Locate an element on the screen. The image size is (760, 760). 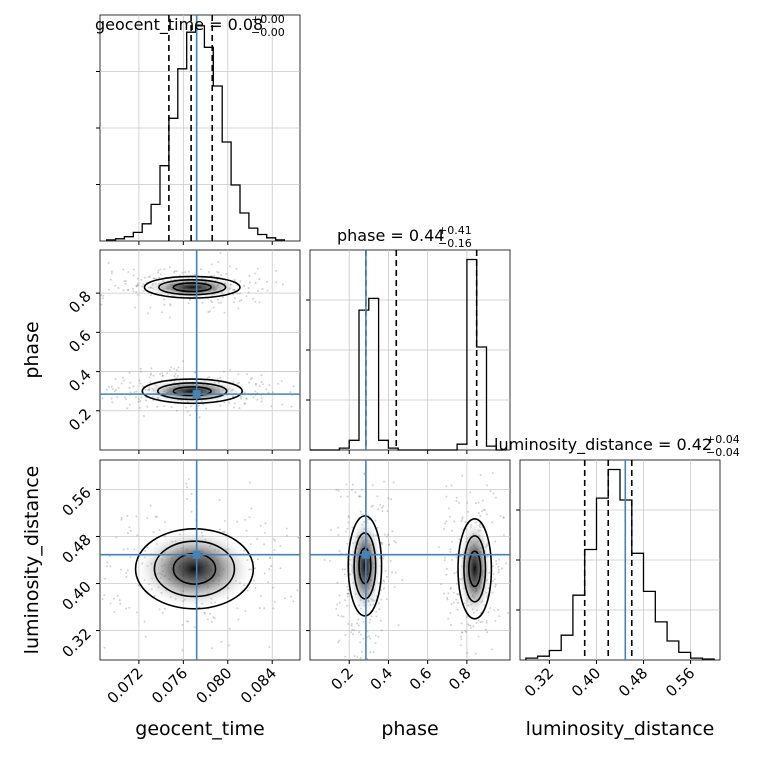
x-tick-label-geocent_time: 0.072 is located at coordinates (125, 685).